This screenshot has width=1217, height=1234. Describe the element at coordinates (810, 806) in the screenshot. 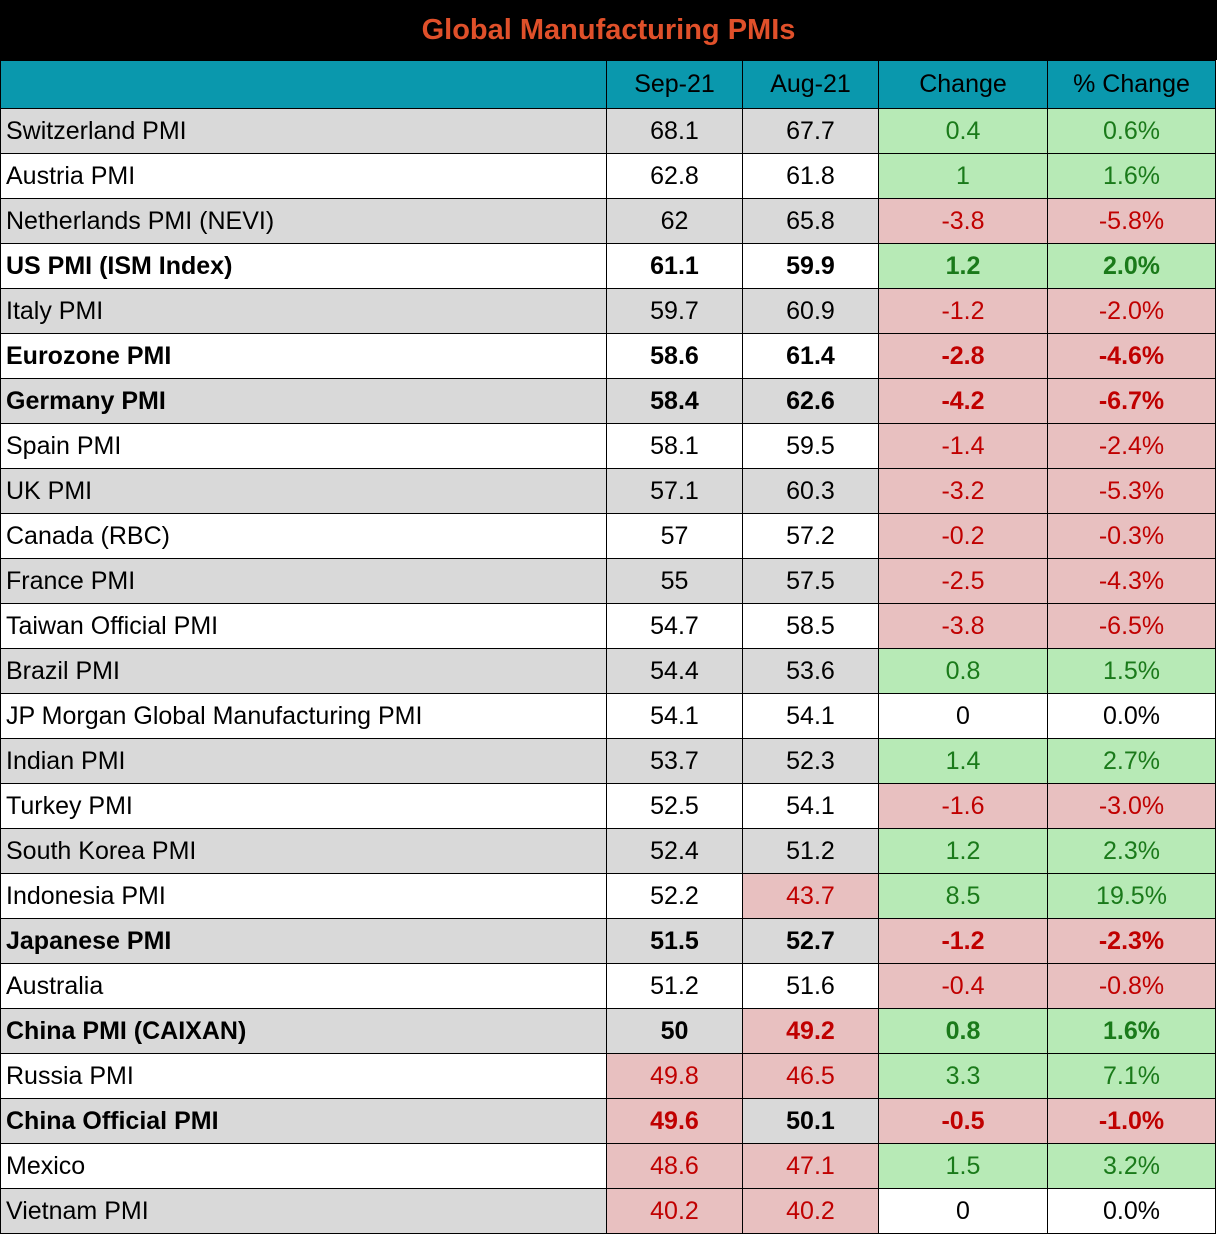

I see `cell-aug-21: 54.1` at that location.